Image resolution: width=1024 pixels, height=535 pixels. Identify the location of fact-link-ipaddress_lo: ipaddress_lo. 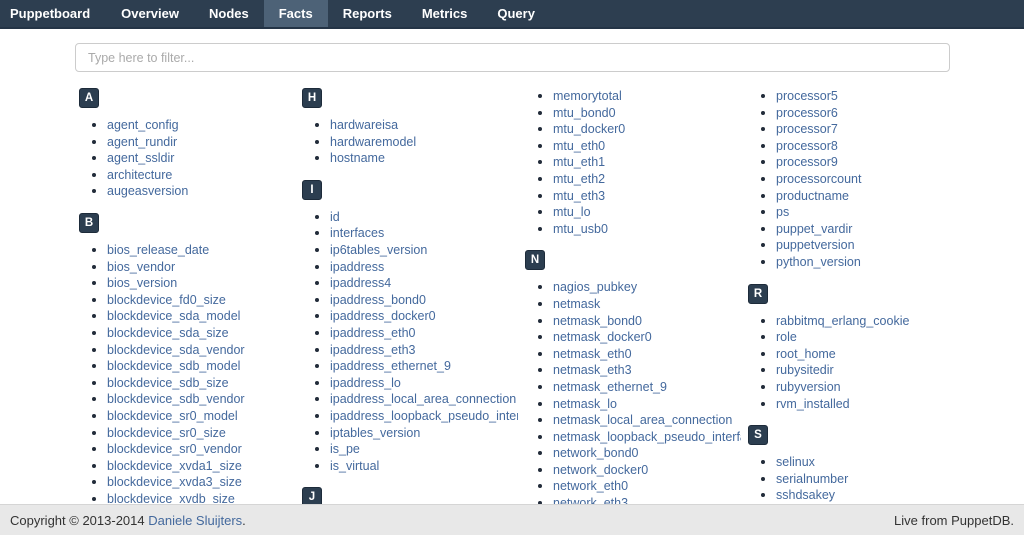
(365, 382).